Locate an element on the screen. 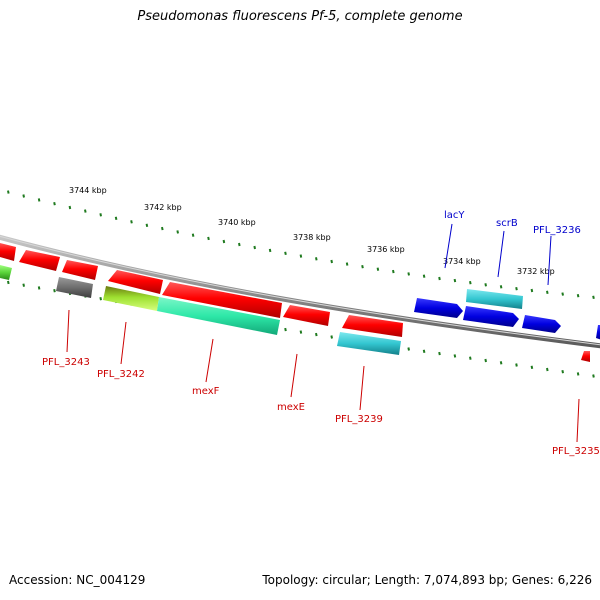 The width and height of the screenshot is (600, 600). gene-label-PFL_3243: PFL_3243 is located at coordinates (66, 362).